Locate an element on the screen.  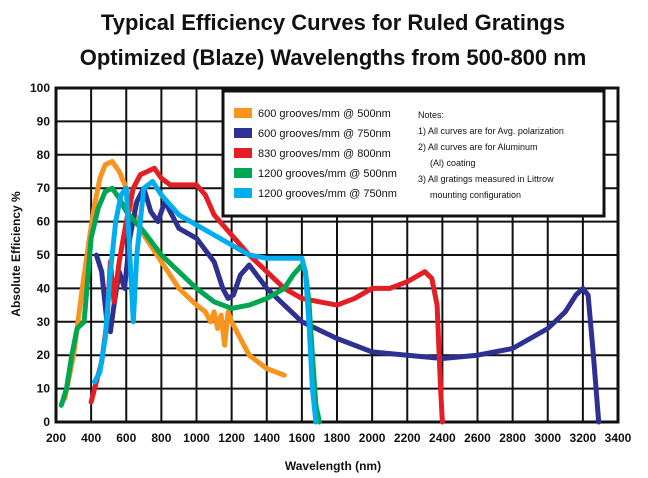
note-line: (Al) coating is located at coordinates (453, 163).